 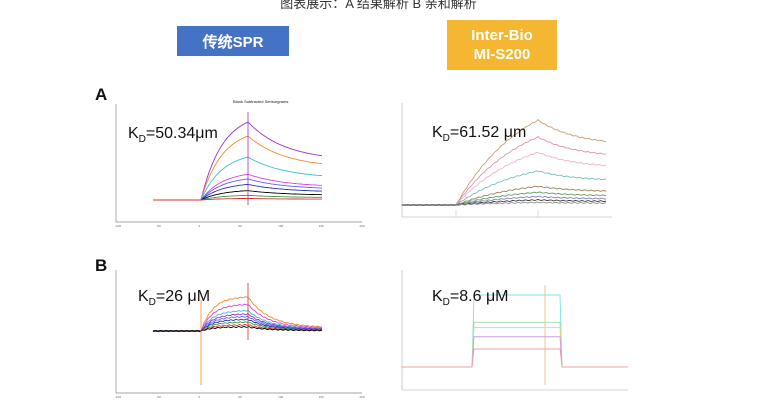 What do you see at coordinates (470, 298) in the screenshot?
I see `kd-b-right: KD=8.6 μM` at bounding box center [470, 298].